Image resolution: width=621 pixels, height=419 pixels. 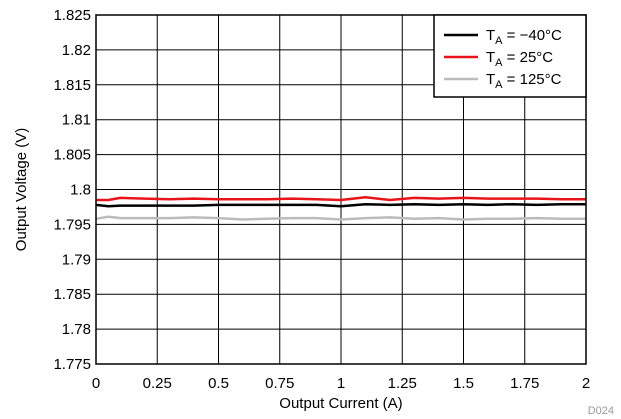 What do you see at coordinates (601, 411) in the screenshot?
I see `figure-id: D024` at bounding box center [601, 411].